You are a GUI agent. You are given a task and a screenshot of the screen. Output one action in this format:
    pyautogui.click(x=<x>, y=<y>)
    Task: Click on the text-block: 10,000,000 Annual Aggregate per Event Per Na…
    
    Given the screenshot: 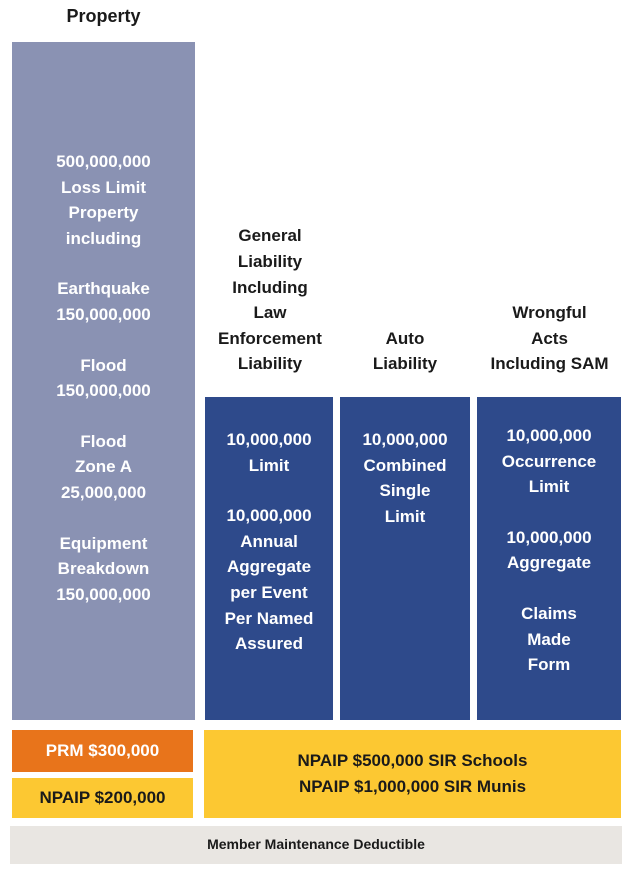 What is the action you would take?
    pyautogui.click(x=269, y=580)
    